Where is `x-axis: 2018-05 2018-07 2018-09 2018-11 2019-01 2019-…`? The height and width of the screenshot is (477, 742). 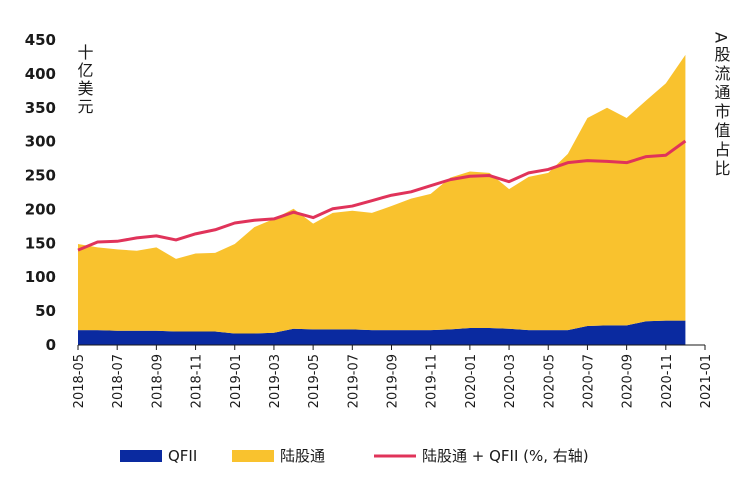 x-axis: 2018-05 2018-07 2018-09 2018-11 2019-01 2019-… is located at coordinates (393, 376).